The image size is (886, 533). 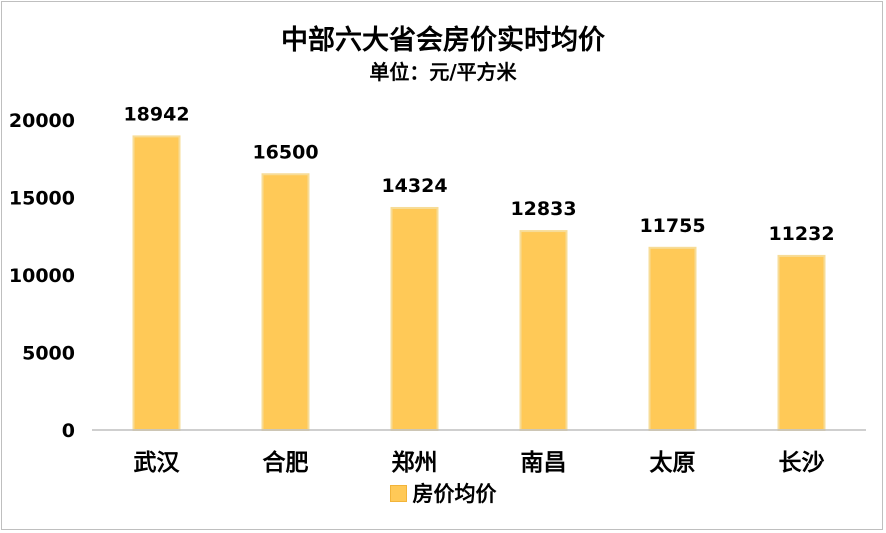 What do you see at coordinates (68, 431) in the screenshot?
I see `y-tick-label: 0` at bounding box center [68, 431].